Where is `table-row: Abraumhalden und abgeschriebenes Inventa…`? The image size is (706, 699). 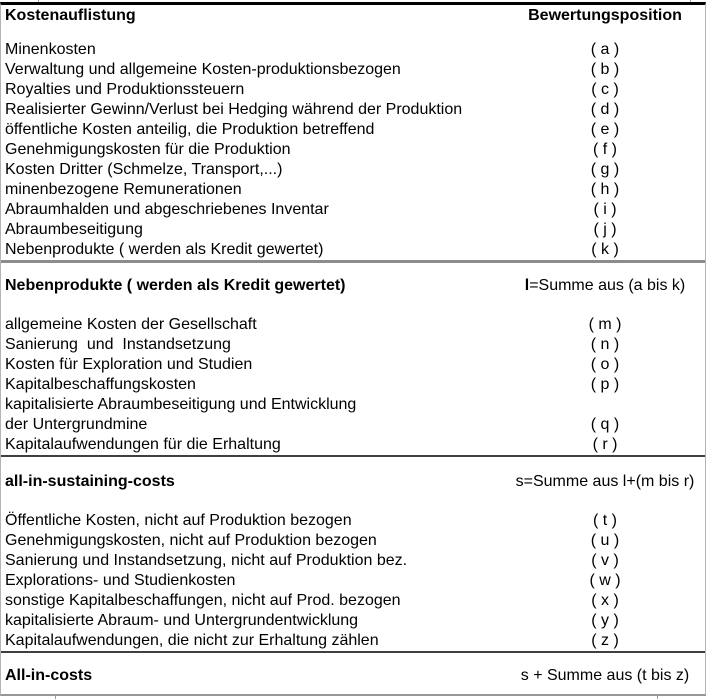
table-row: Abraumhalden und abgeschriebenes Inventa… is located at coordinates (353, 210).